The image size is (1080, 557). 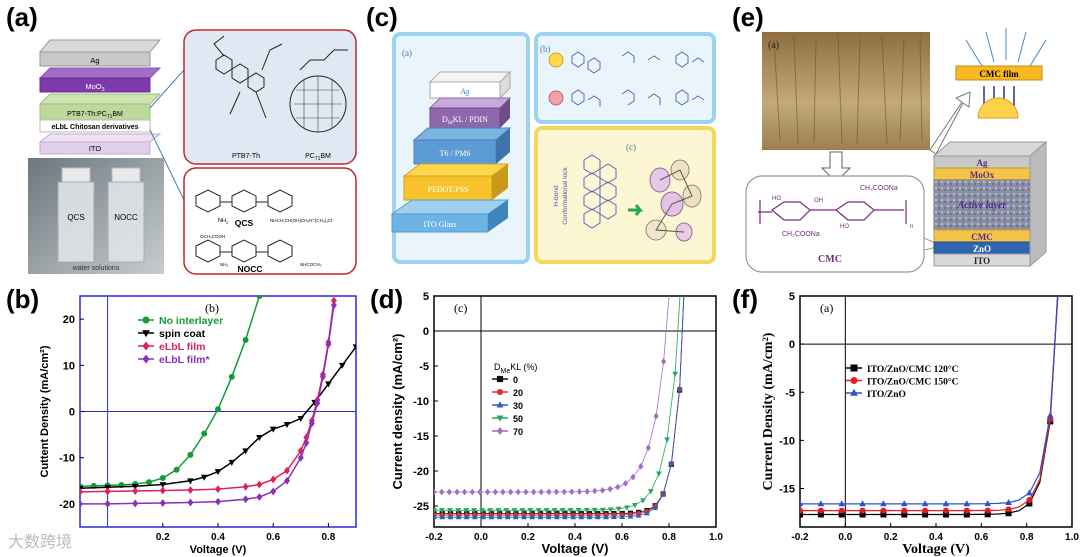 I want to click on cmc-ho-1: HO, so click(x=776, y=199).